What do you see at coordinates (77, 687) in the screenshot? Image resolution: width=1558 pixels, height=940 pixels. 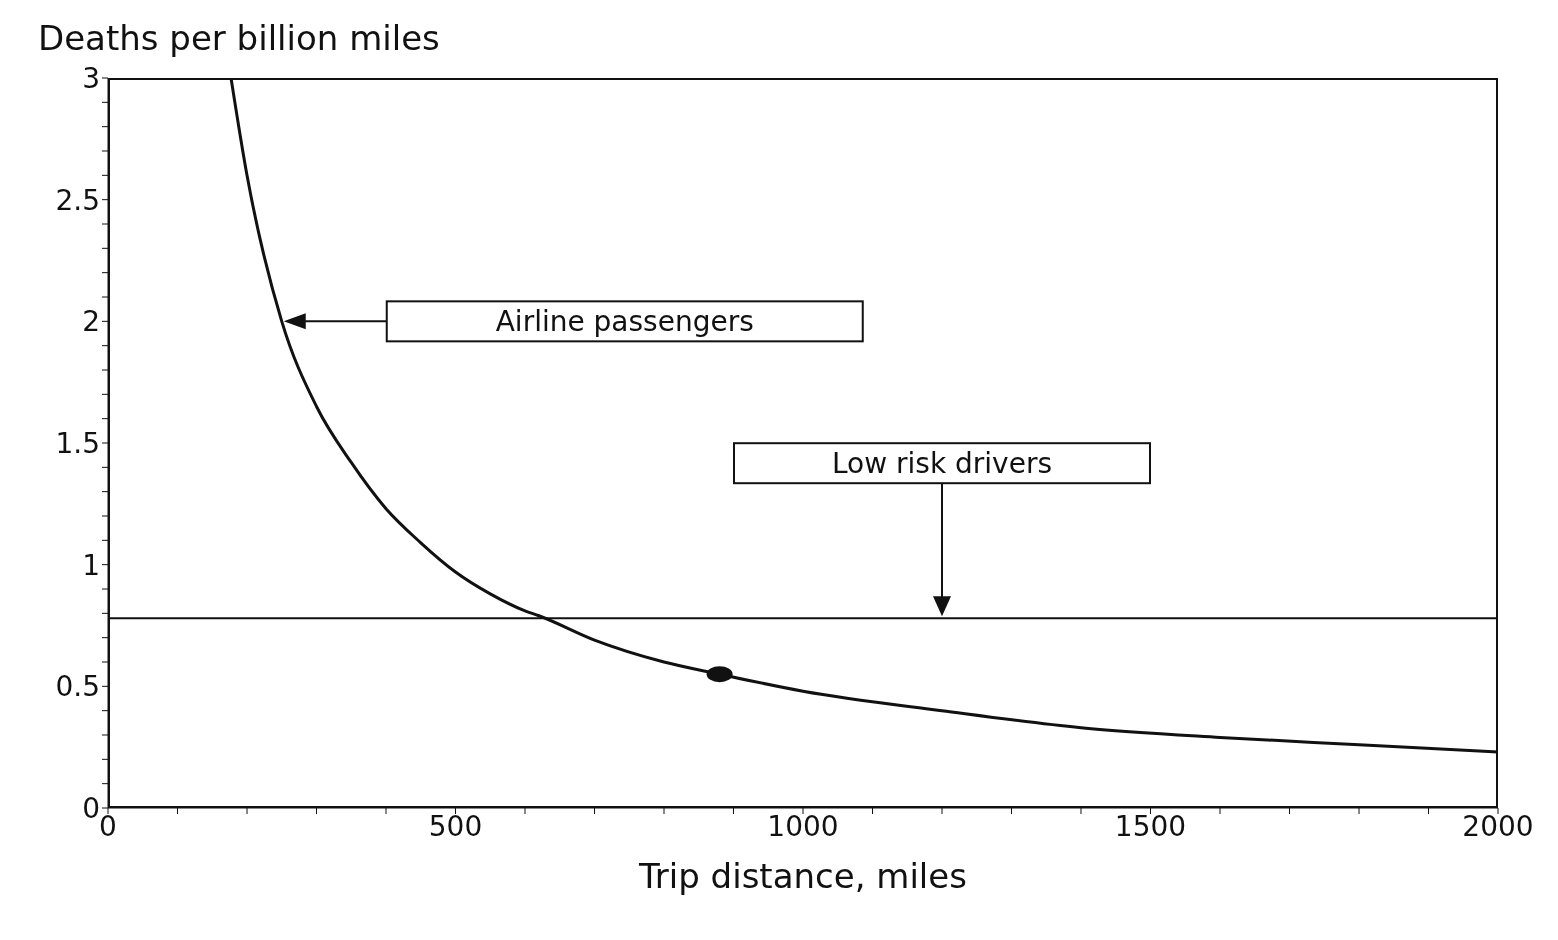 I see `y-tick-label: 0.5` at bounding box center [77, 687].